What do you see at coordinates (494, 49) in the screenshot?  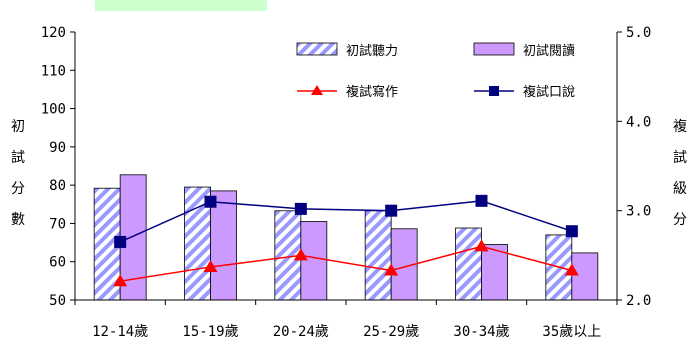 I see `legend-swatch-reading` at bounding box center [494, 49].